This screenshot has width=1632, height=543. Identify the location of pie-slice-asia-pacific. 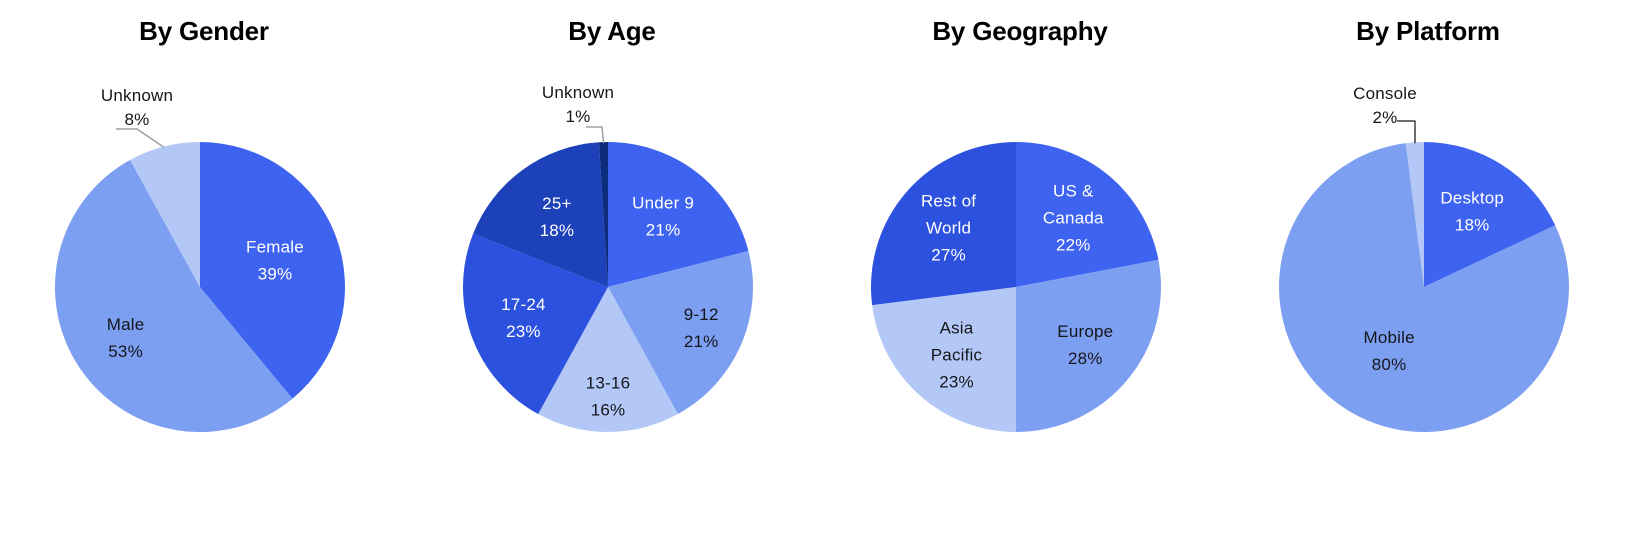
(944, 359).